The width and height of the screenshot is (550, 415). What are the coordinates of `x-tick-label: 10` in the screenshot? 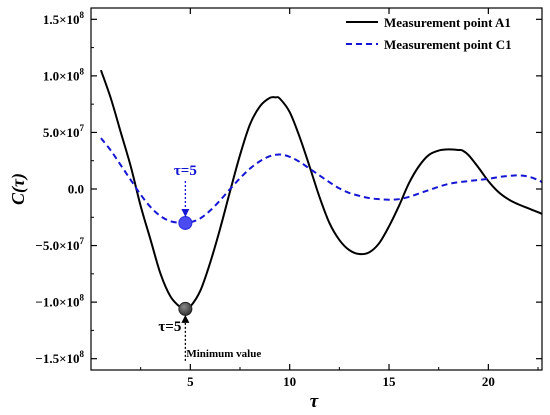 It's located at (289, 381).